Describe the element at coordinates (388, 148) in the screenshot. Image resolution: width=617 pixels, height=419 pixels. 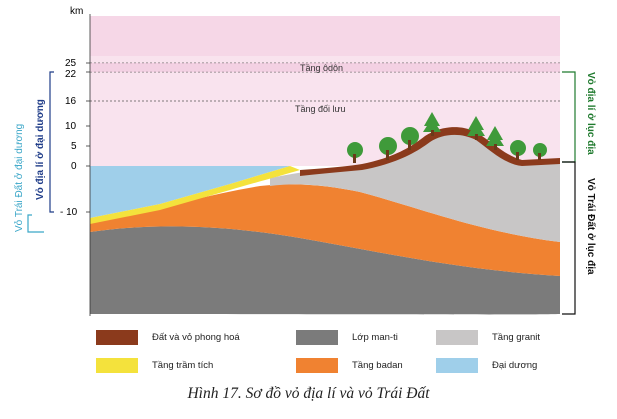
I see `tree-2-icon` at that location.